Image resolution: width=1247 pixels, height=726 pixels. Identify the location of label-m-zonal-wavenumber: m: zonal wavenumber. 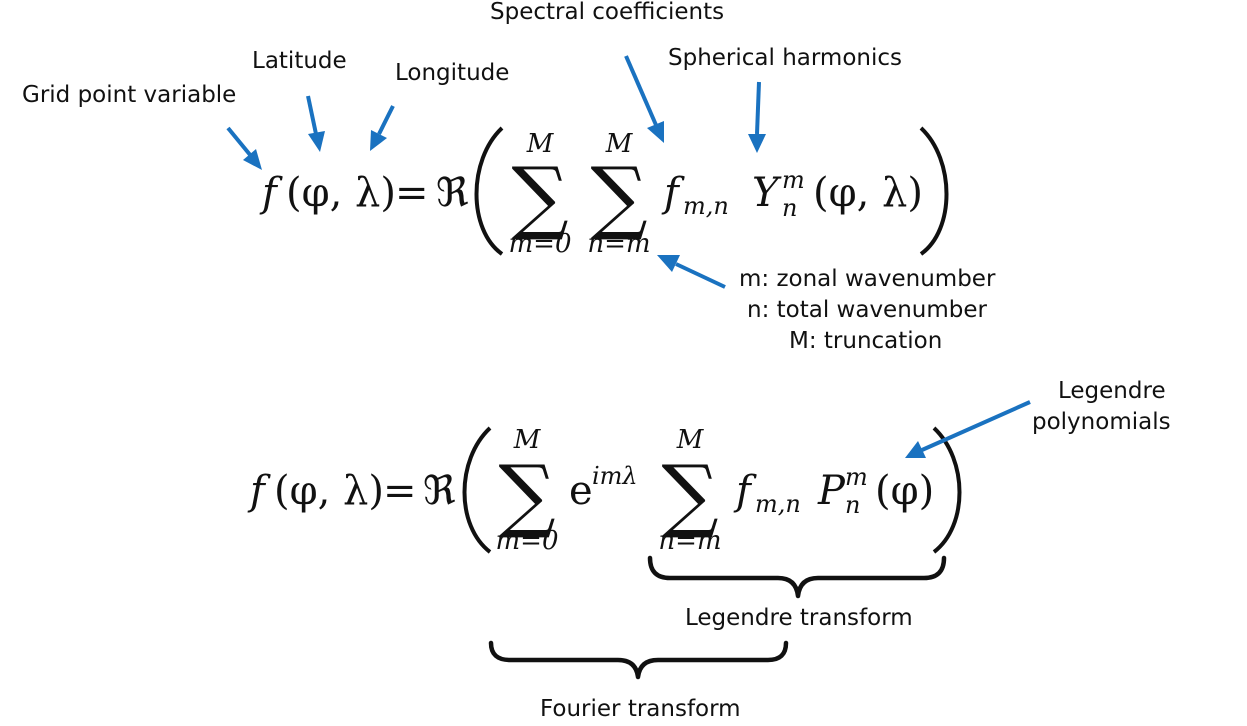
(867, 279).